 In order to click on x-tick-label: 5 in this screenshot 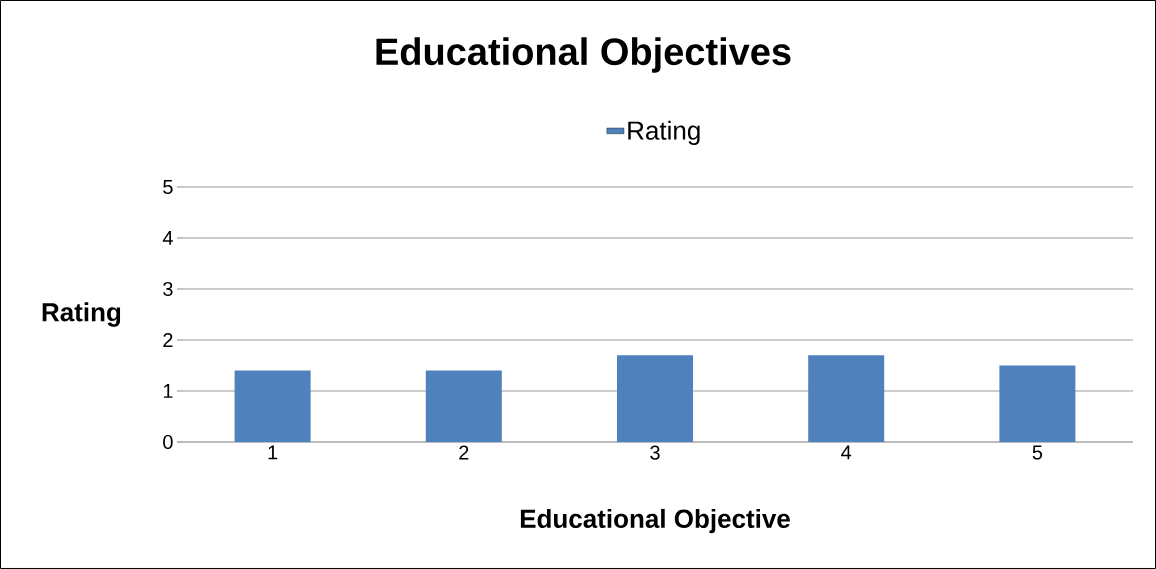, I will do `click(1037, 452)`.